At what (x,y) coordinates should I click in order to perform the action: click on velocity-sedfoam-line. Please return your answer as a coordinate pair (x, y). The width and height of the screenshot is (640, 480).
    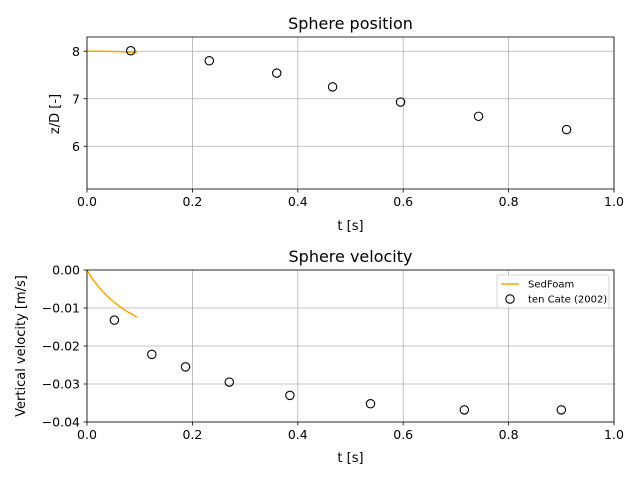
    Looking at the image, I should click on (112, 294).